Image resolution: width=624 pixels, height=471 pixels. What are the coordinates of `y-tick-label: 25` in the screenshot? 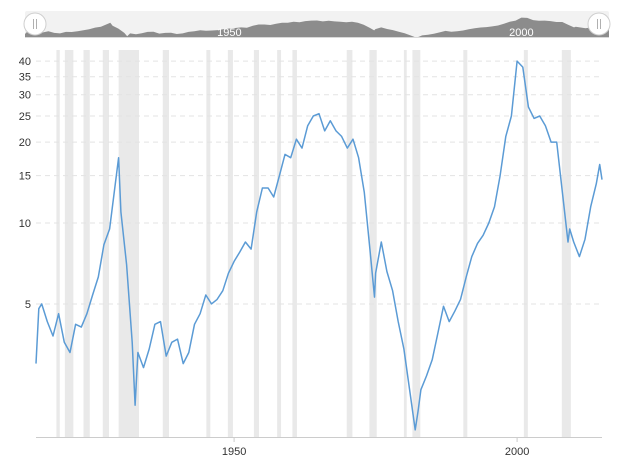 It's located at (25, 117).